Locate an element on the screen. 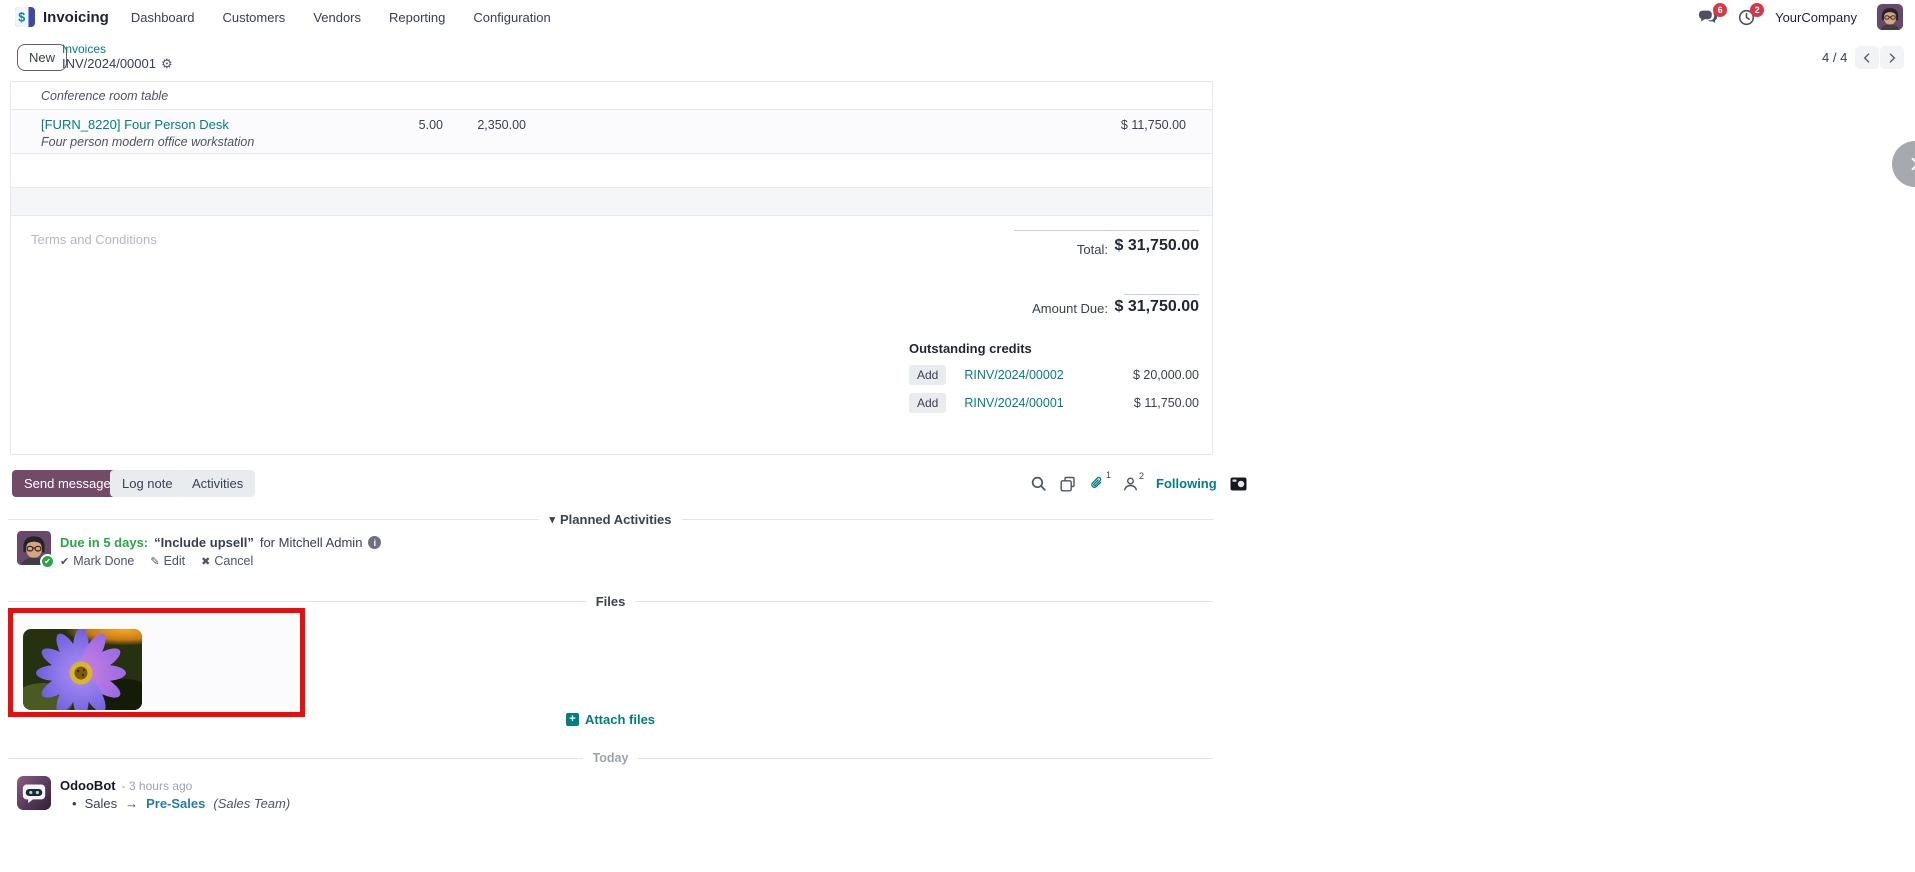  product-link: [FURN_8220] Four Person Desk is located at coordinates (135, 124).